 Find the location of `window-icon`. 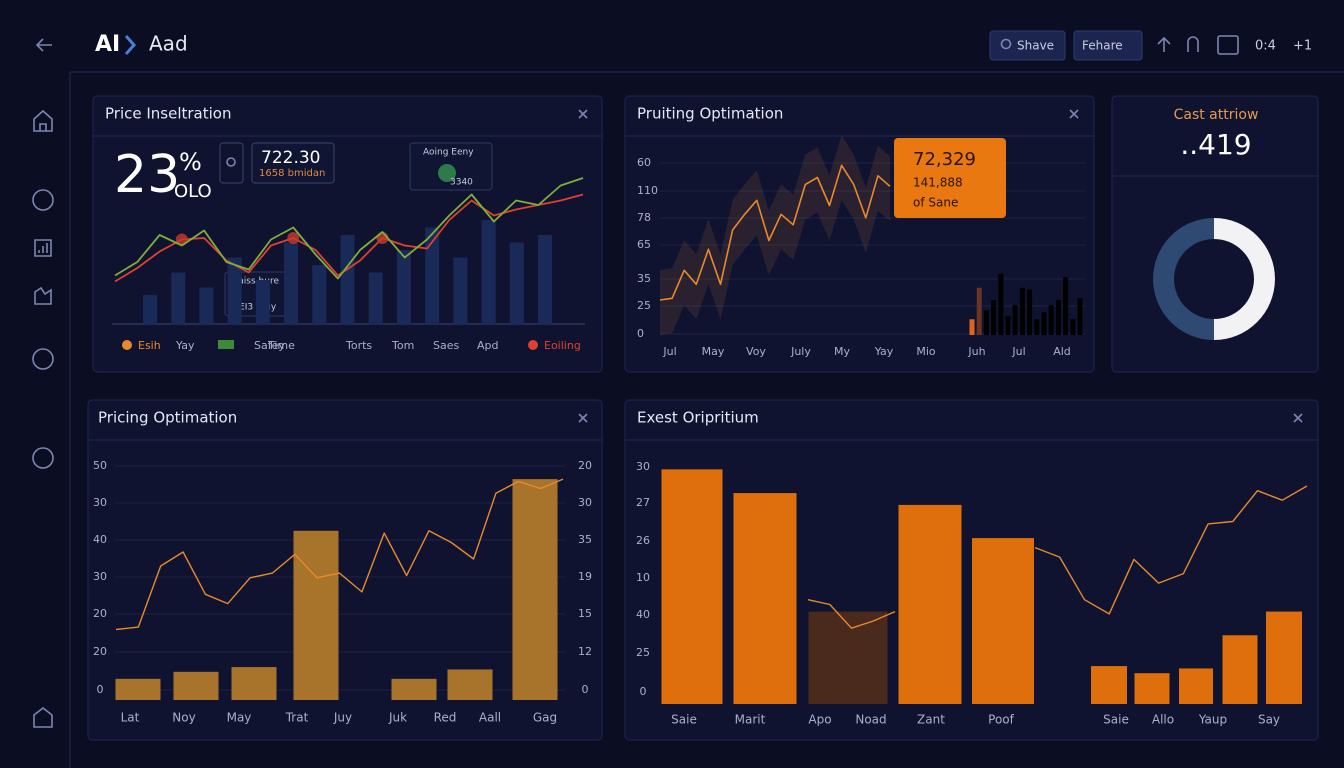

window-icon is located at coordinates (1228, 45).